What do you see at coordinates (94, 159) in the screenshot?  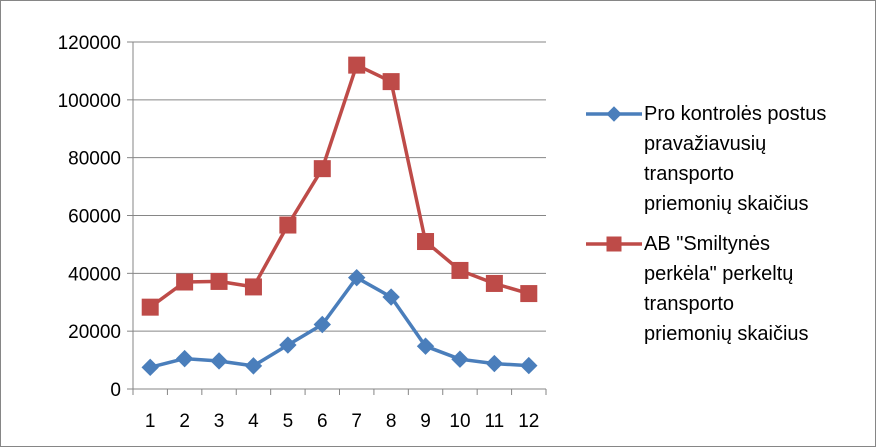 I see `y-tick-label-80000: 80000` at bounding box center [94, 159].